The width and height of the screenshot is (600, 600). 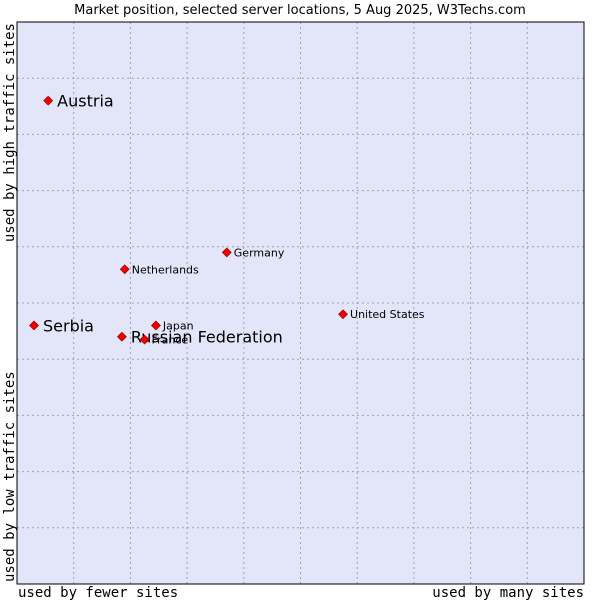 I want to click on point-marker-serbia, so click(x=34, y=325).